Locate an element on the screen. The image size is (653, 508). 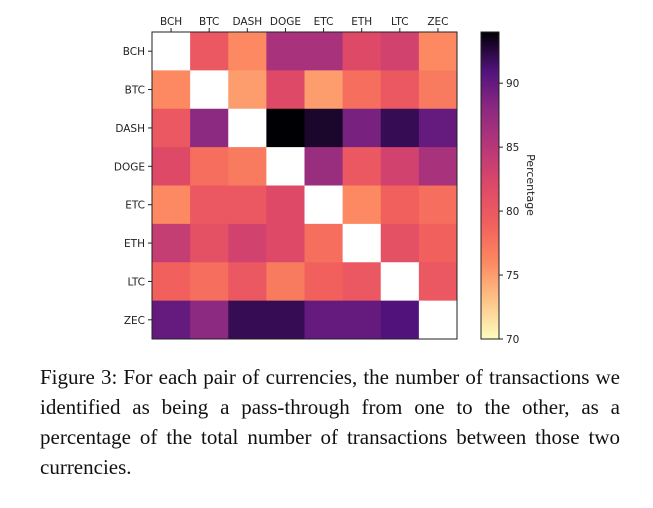
heatmap-cell-btc-zec is located at coordinates (438, 90).